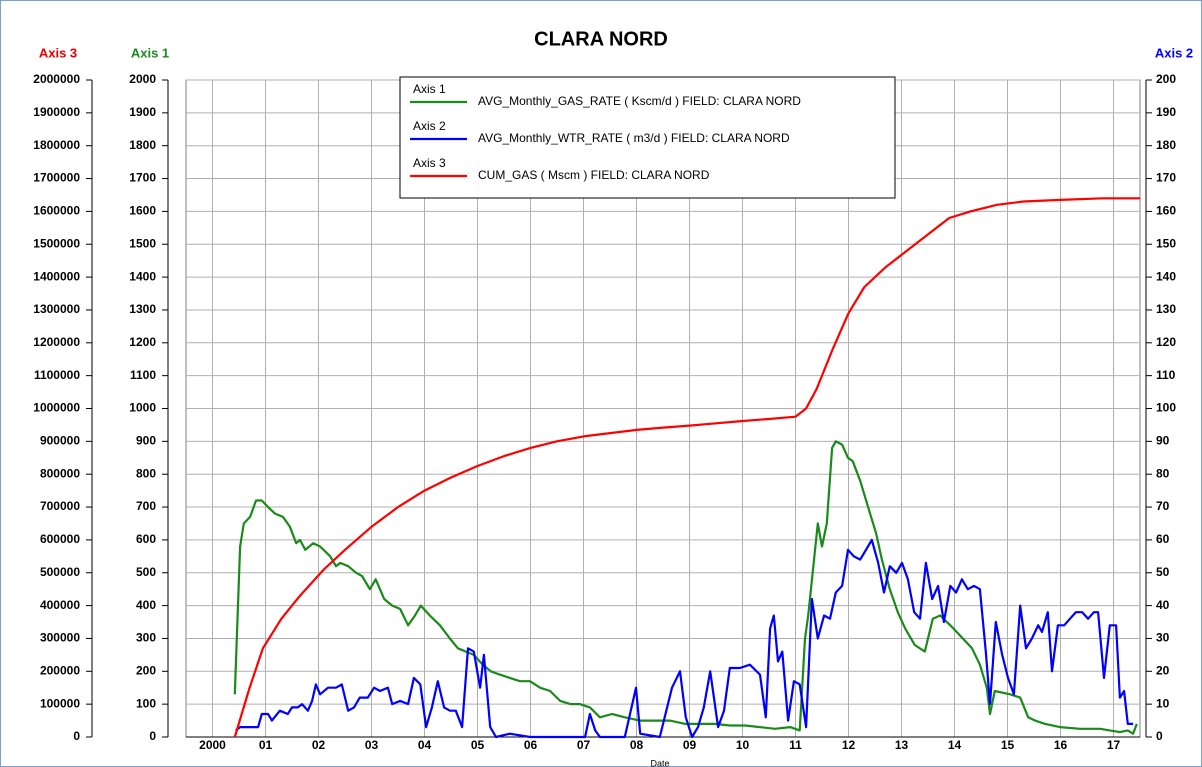  What do you see at coordinates (1166, 243) in the screenshot?
I see `y-tick-label: 150` at bounding box center [1166, 243].